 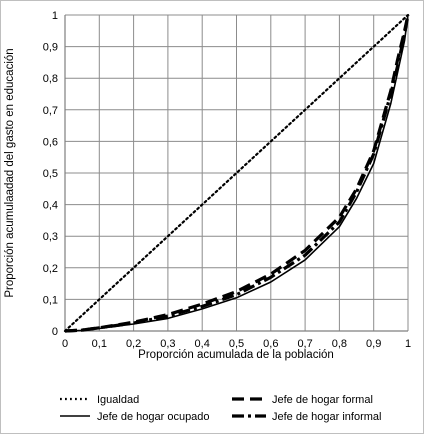 What do you see at coordinates (373, 344) in the screenshot?
I see `x-tick-label: 0,9` at bounding box center [373, 344].